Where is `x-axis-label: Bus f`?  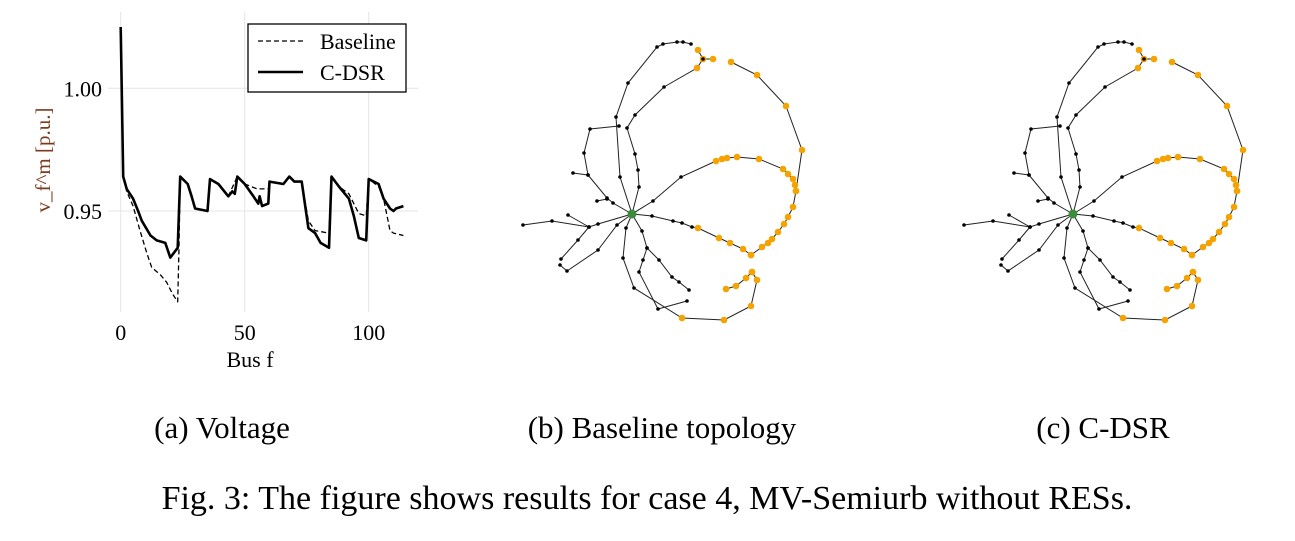 x-axis-label: Bus f is located at coordinates (250, 359).